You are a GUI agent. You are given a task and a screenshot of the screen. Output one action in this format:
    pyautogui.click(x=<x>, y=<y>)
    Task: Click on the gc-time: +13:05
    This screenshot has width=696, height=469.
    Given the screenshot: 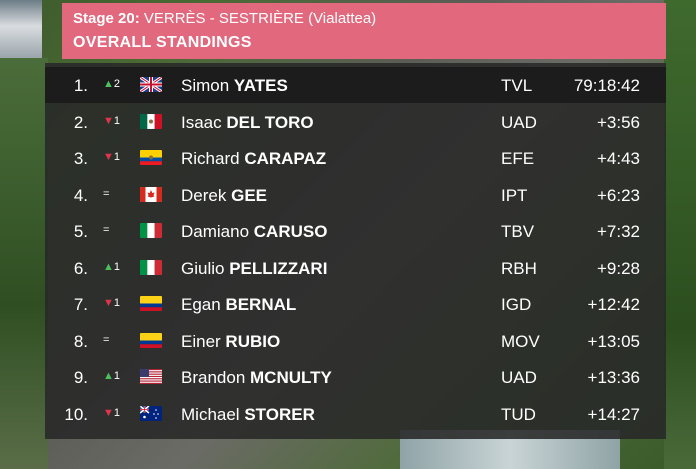 What is the action you would take?
    pyautogui.click(x=613, y=341)
    